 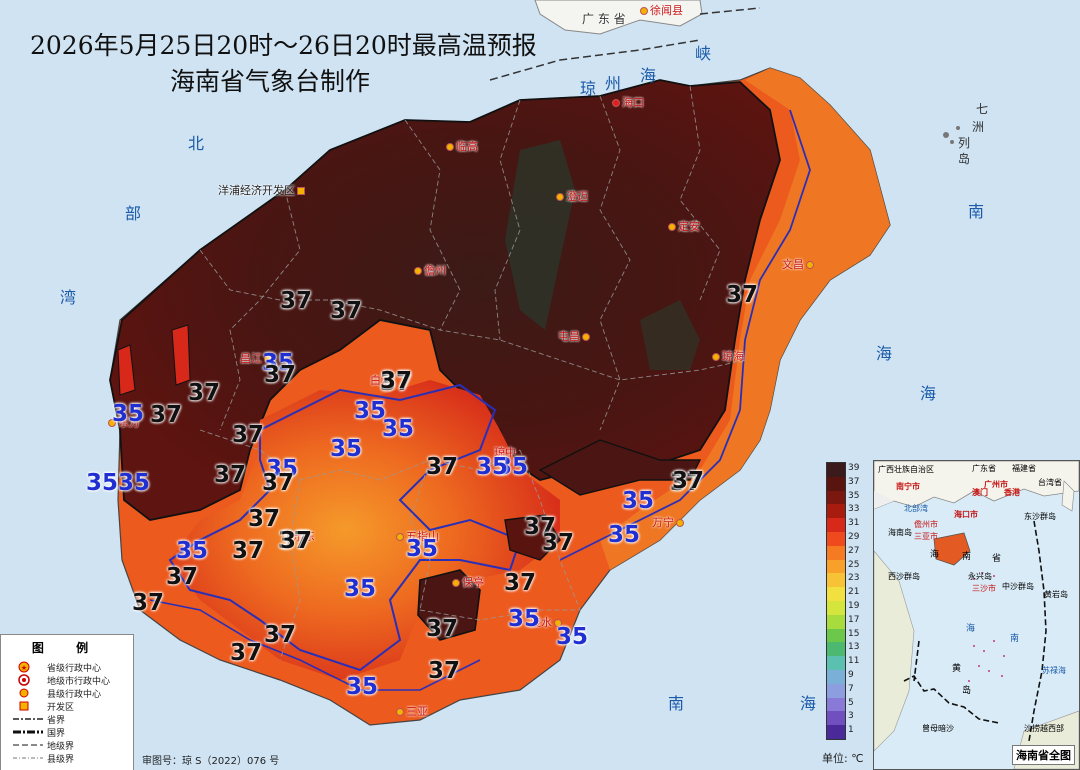 What do you see at coordinates (703, 53) in the screenshot?
I see `sea-label: 峡` at bounding box center [703, 53].